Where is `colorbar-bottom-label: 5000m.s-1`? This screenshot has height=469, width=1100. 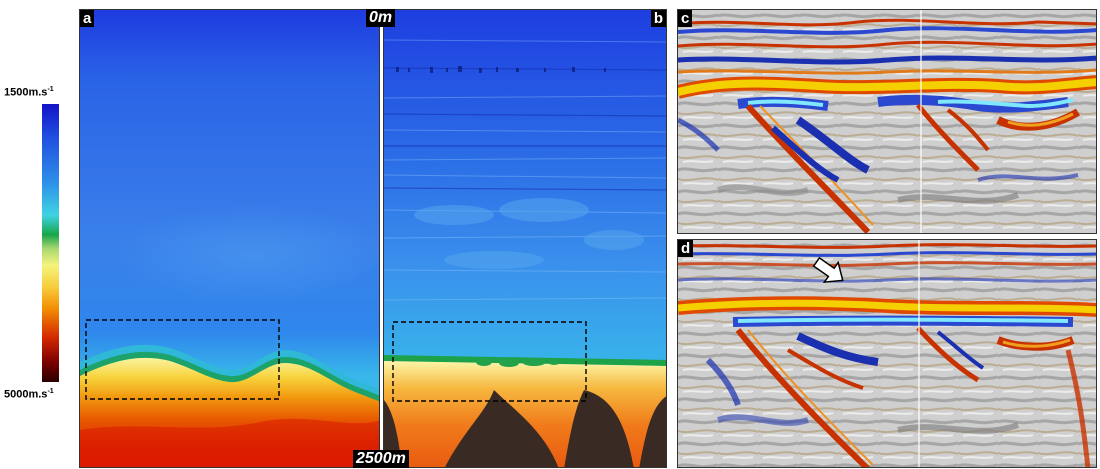 colorbar-bottom-label: 5000m.s-1 is located at coordinates (29, 394).